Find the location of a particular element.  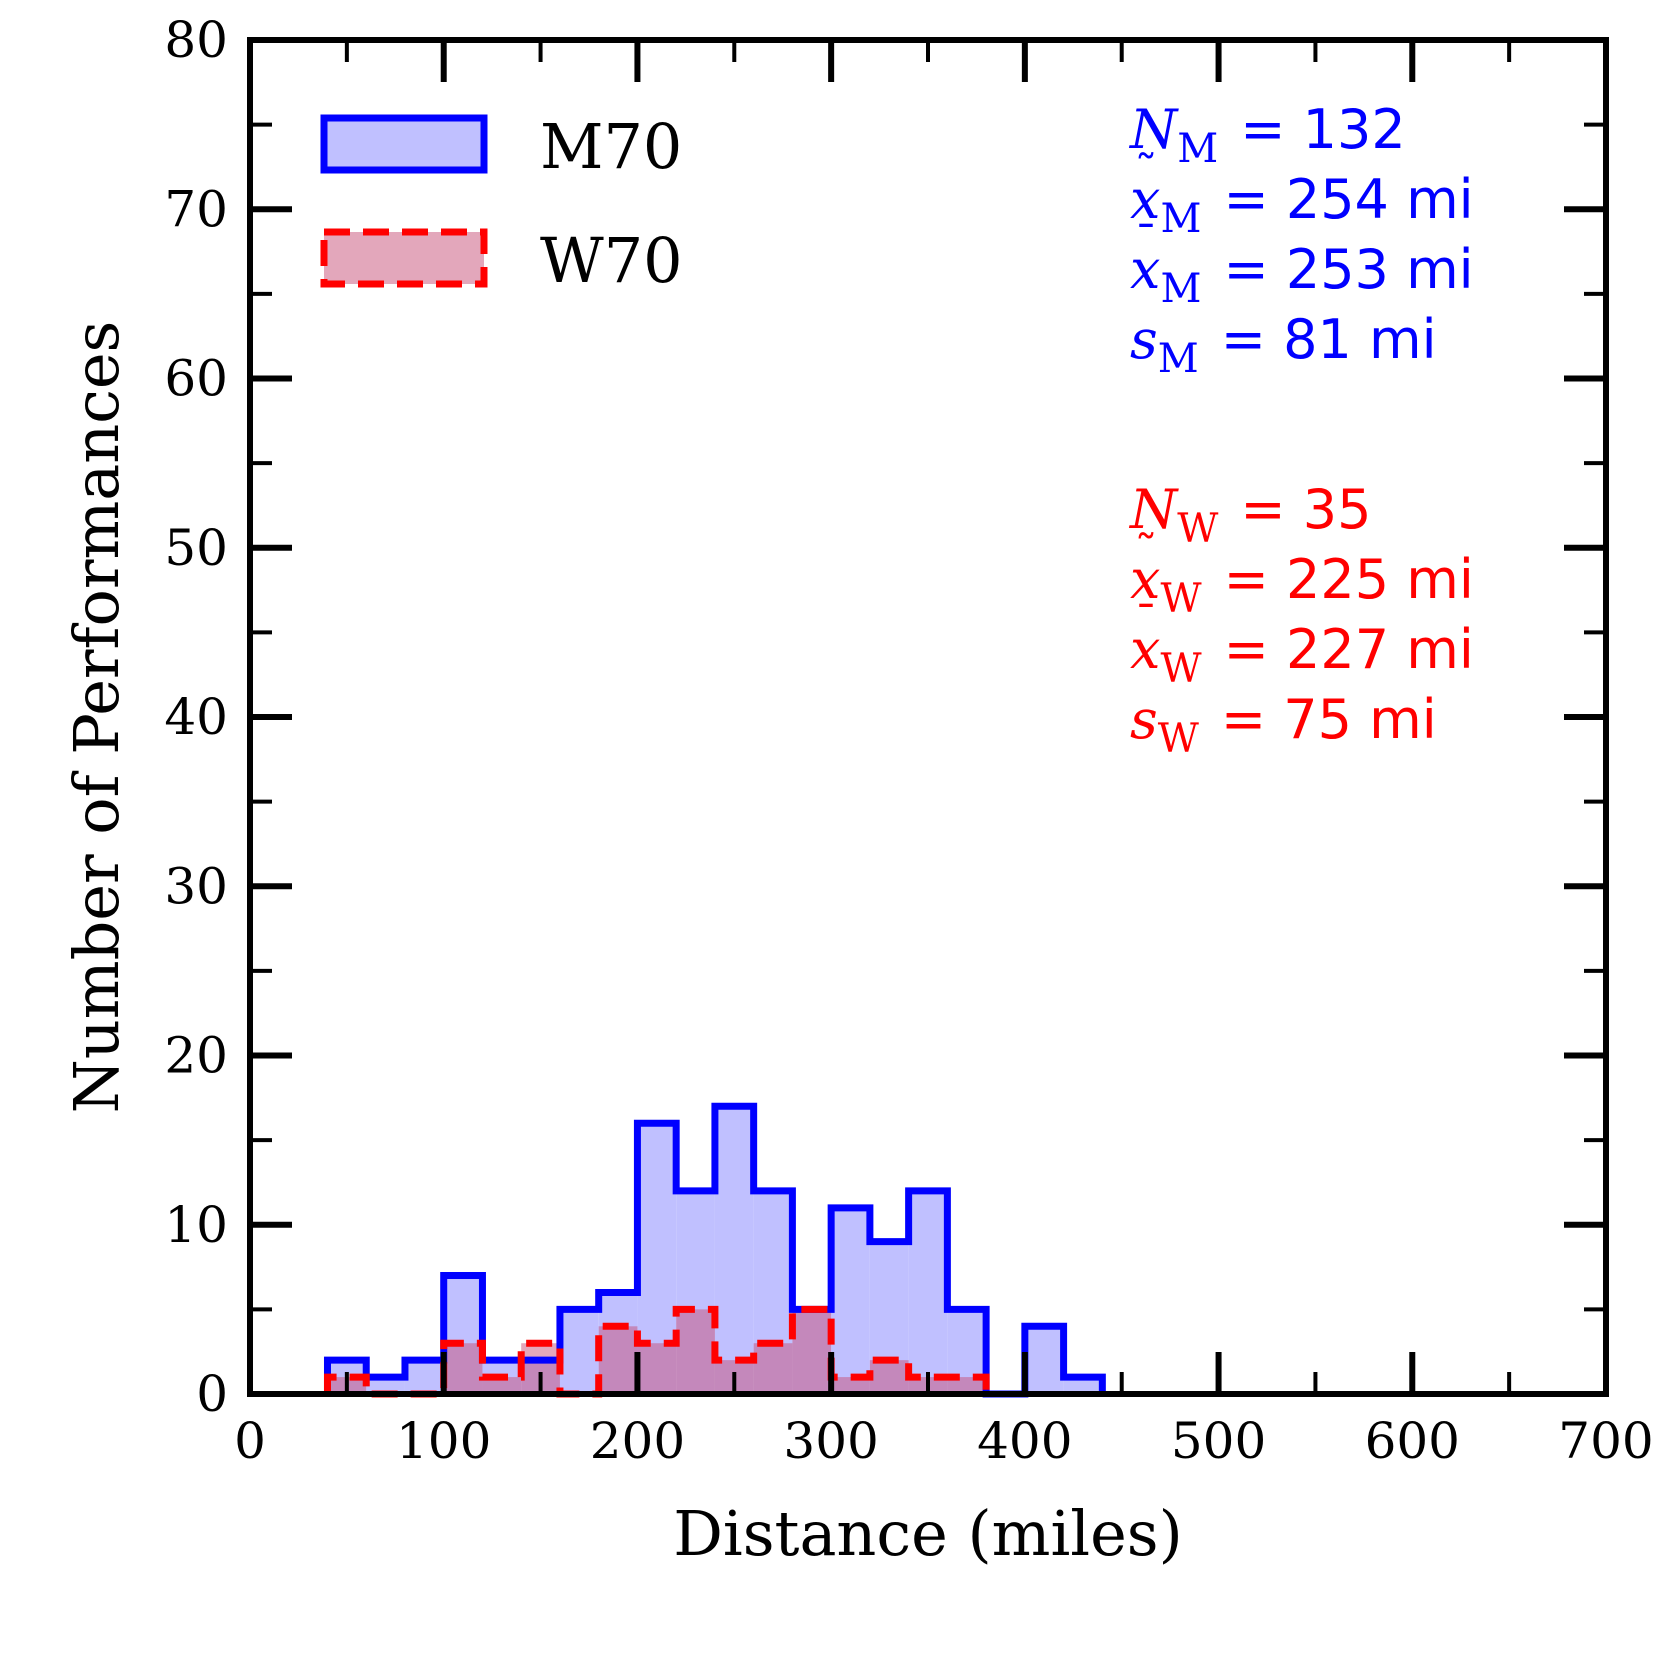

y-tick-label: 70 is located at coordinates (196, 209).